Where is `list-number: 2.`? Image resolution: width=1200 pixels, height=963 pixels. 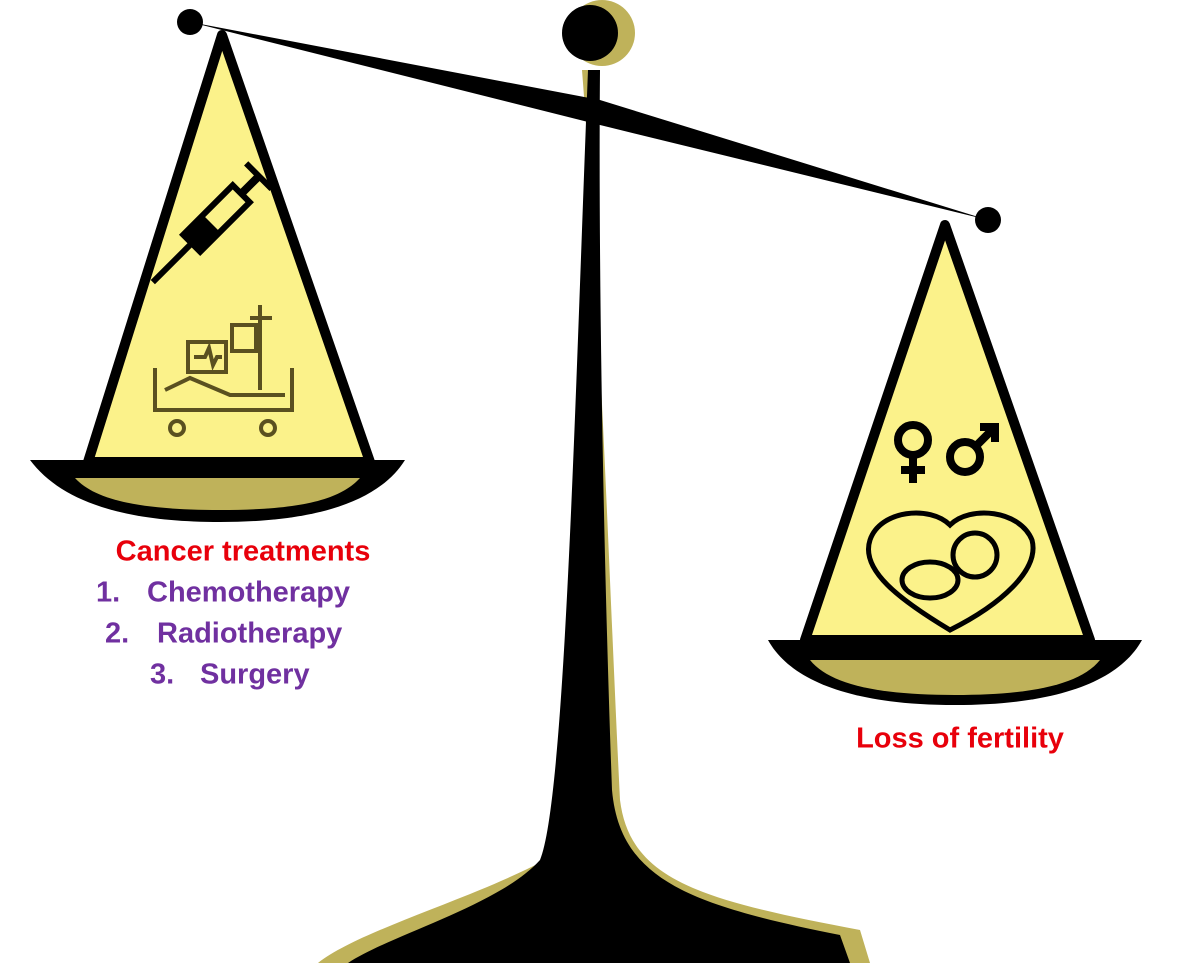
list-number: 2. is located at coordinates (117, 634).